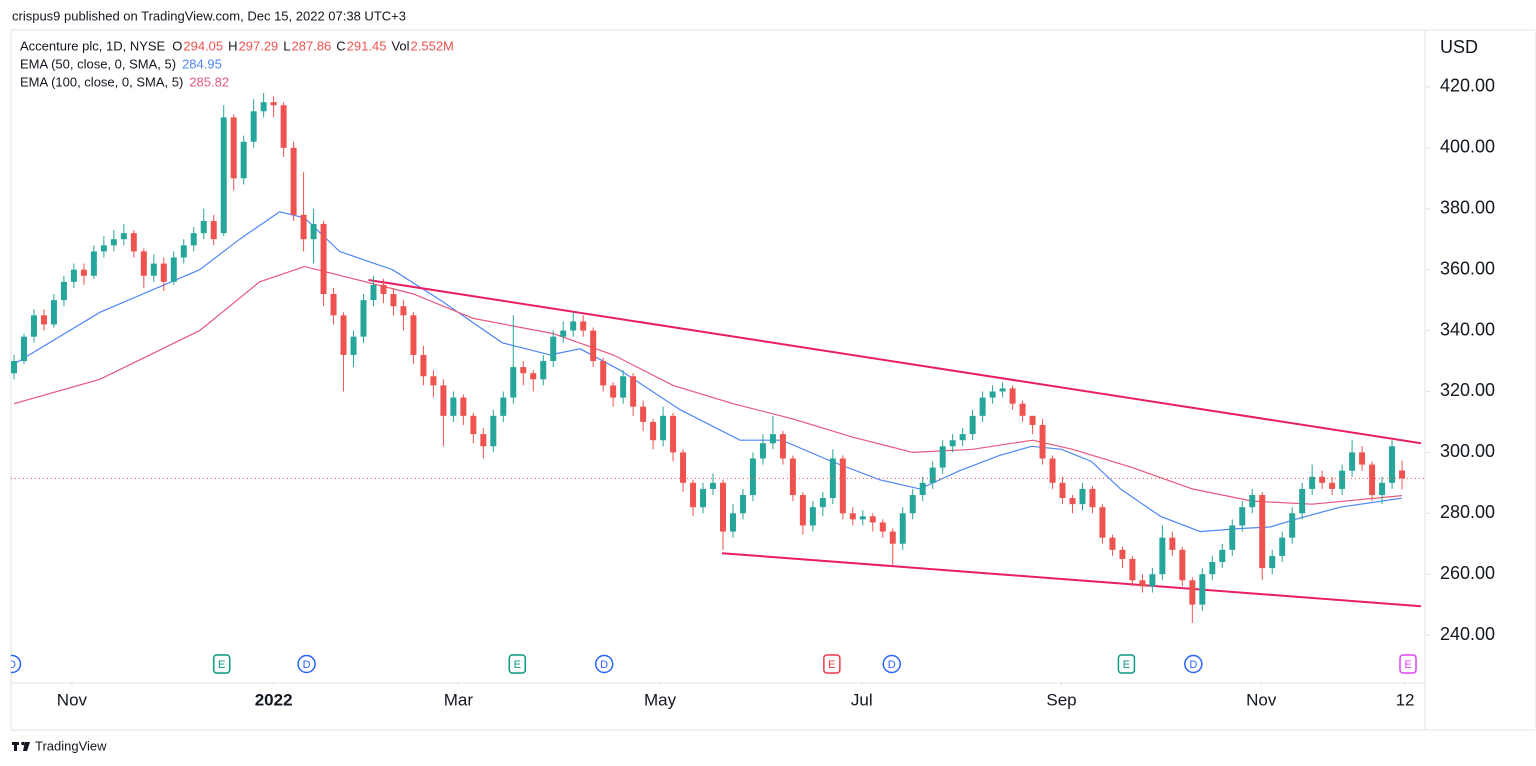 This screenshot has width=1536, height=766. I want to click on footer: TradingView, so click(71, 745).